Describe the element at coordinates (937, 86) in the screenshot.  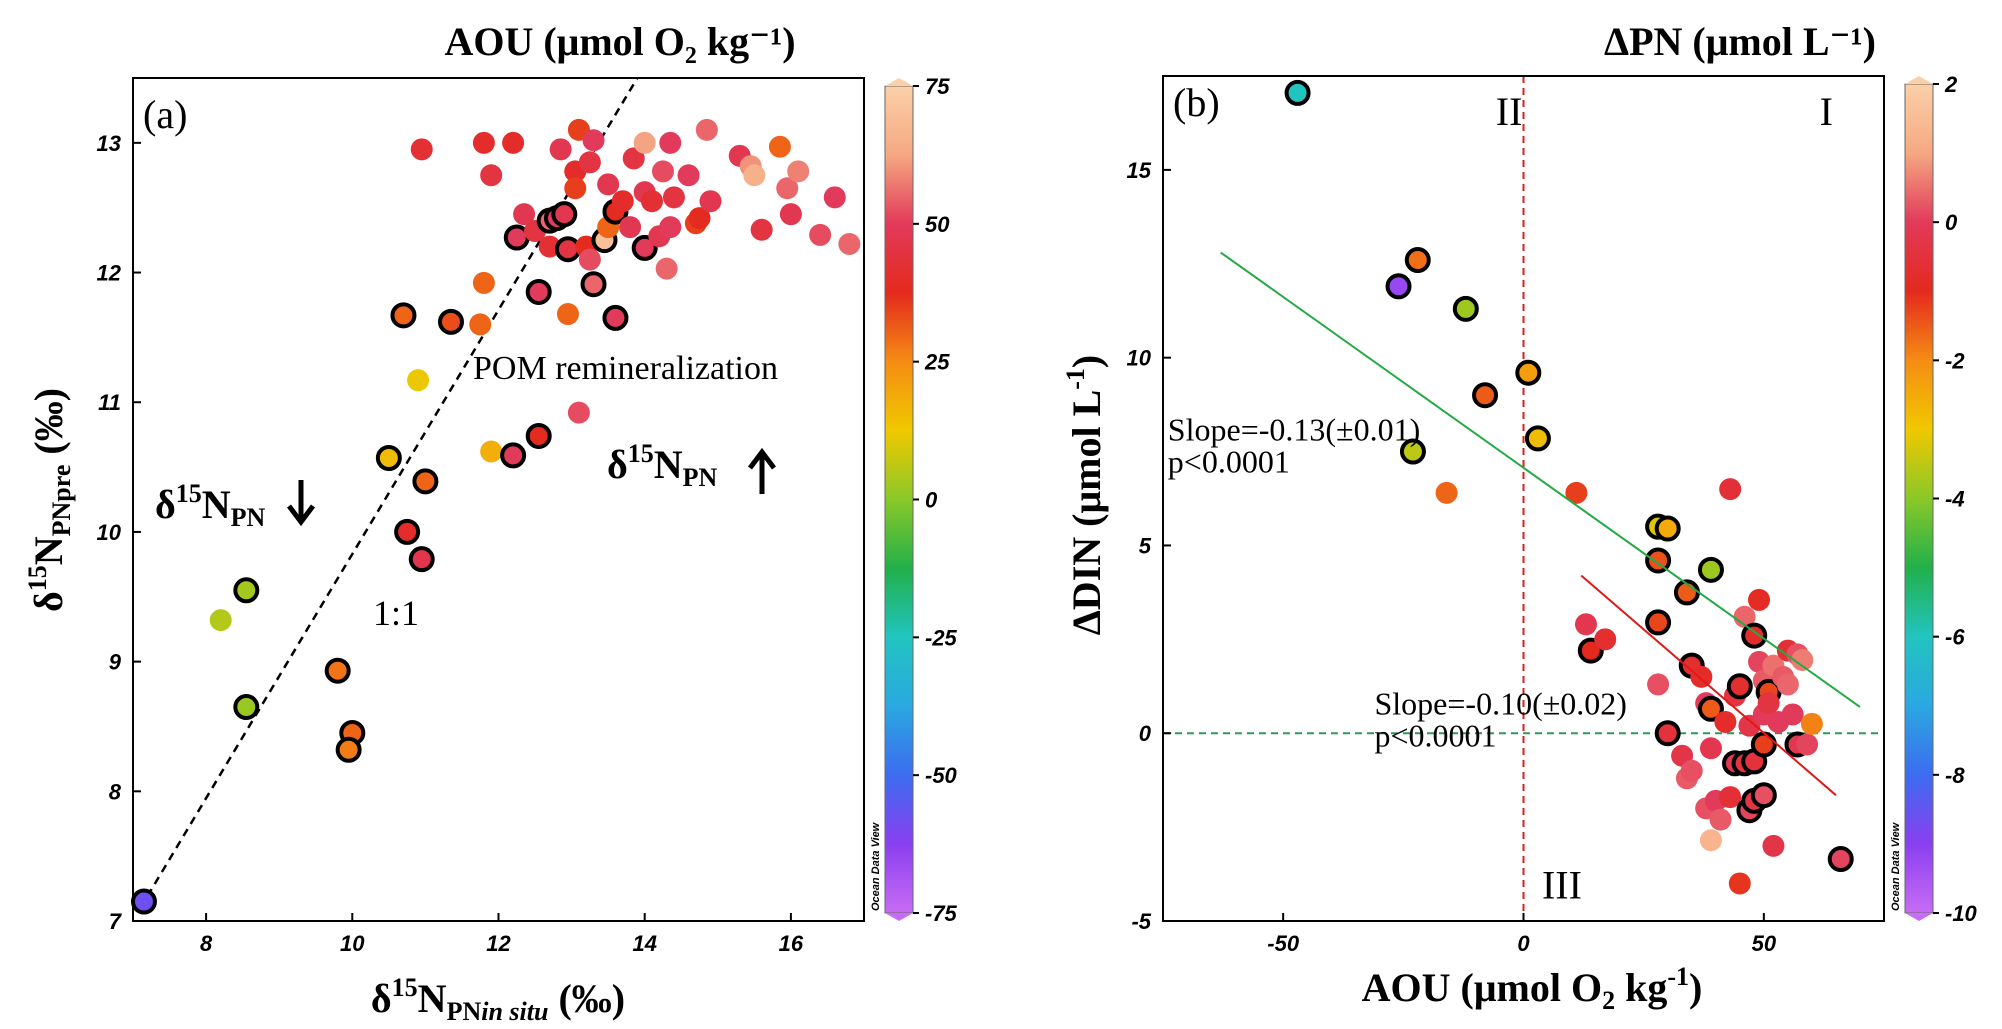
I see `colorbar-tick-label: 75` at that location.